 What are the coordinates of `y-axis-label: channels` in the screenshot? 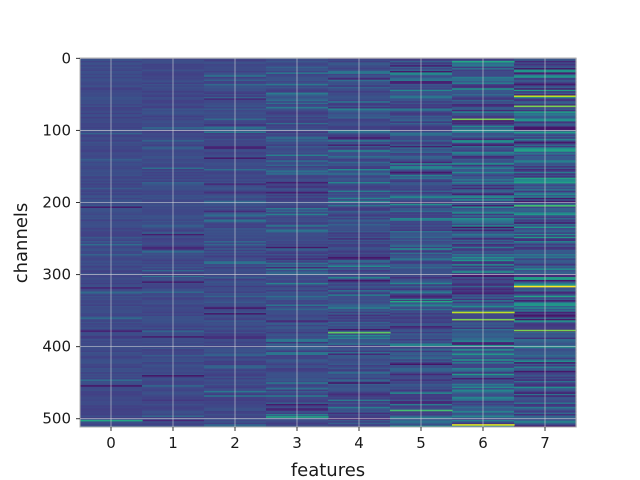 It's located at (21, 243).